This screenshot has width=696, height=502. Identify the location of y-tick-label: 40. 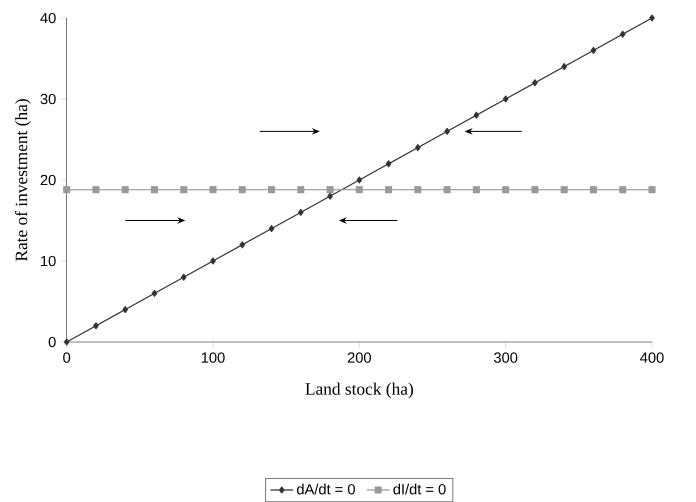
(48, 18).